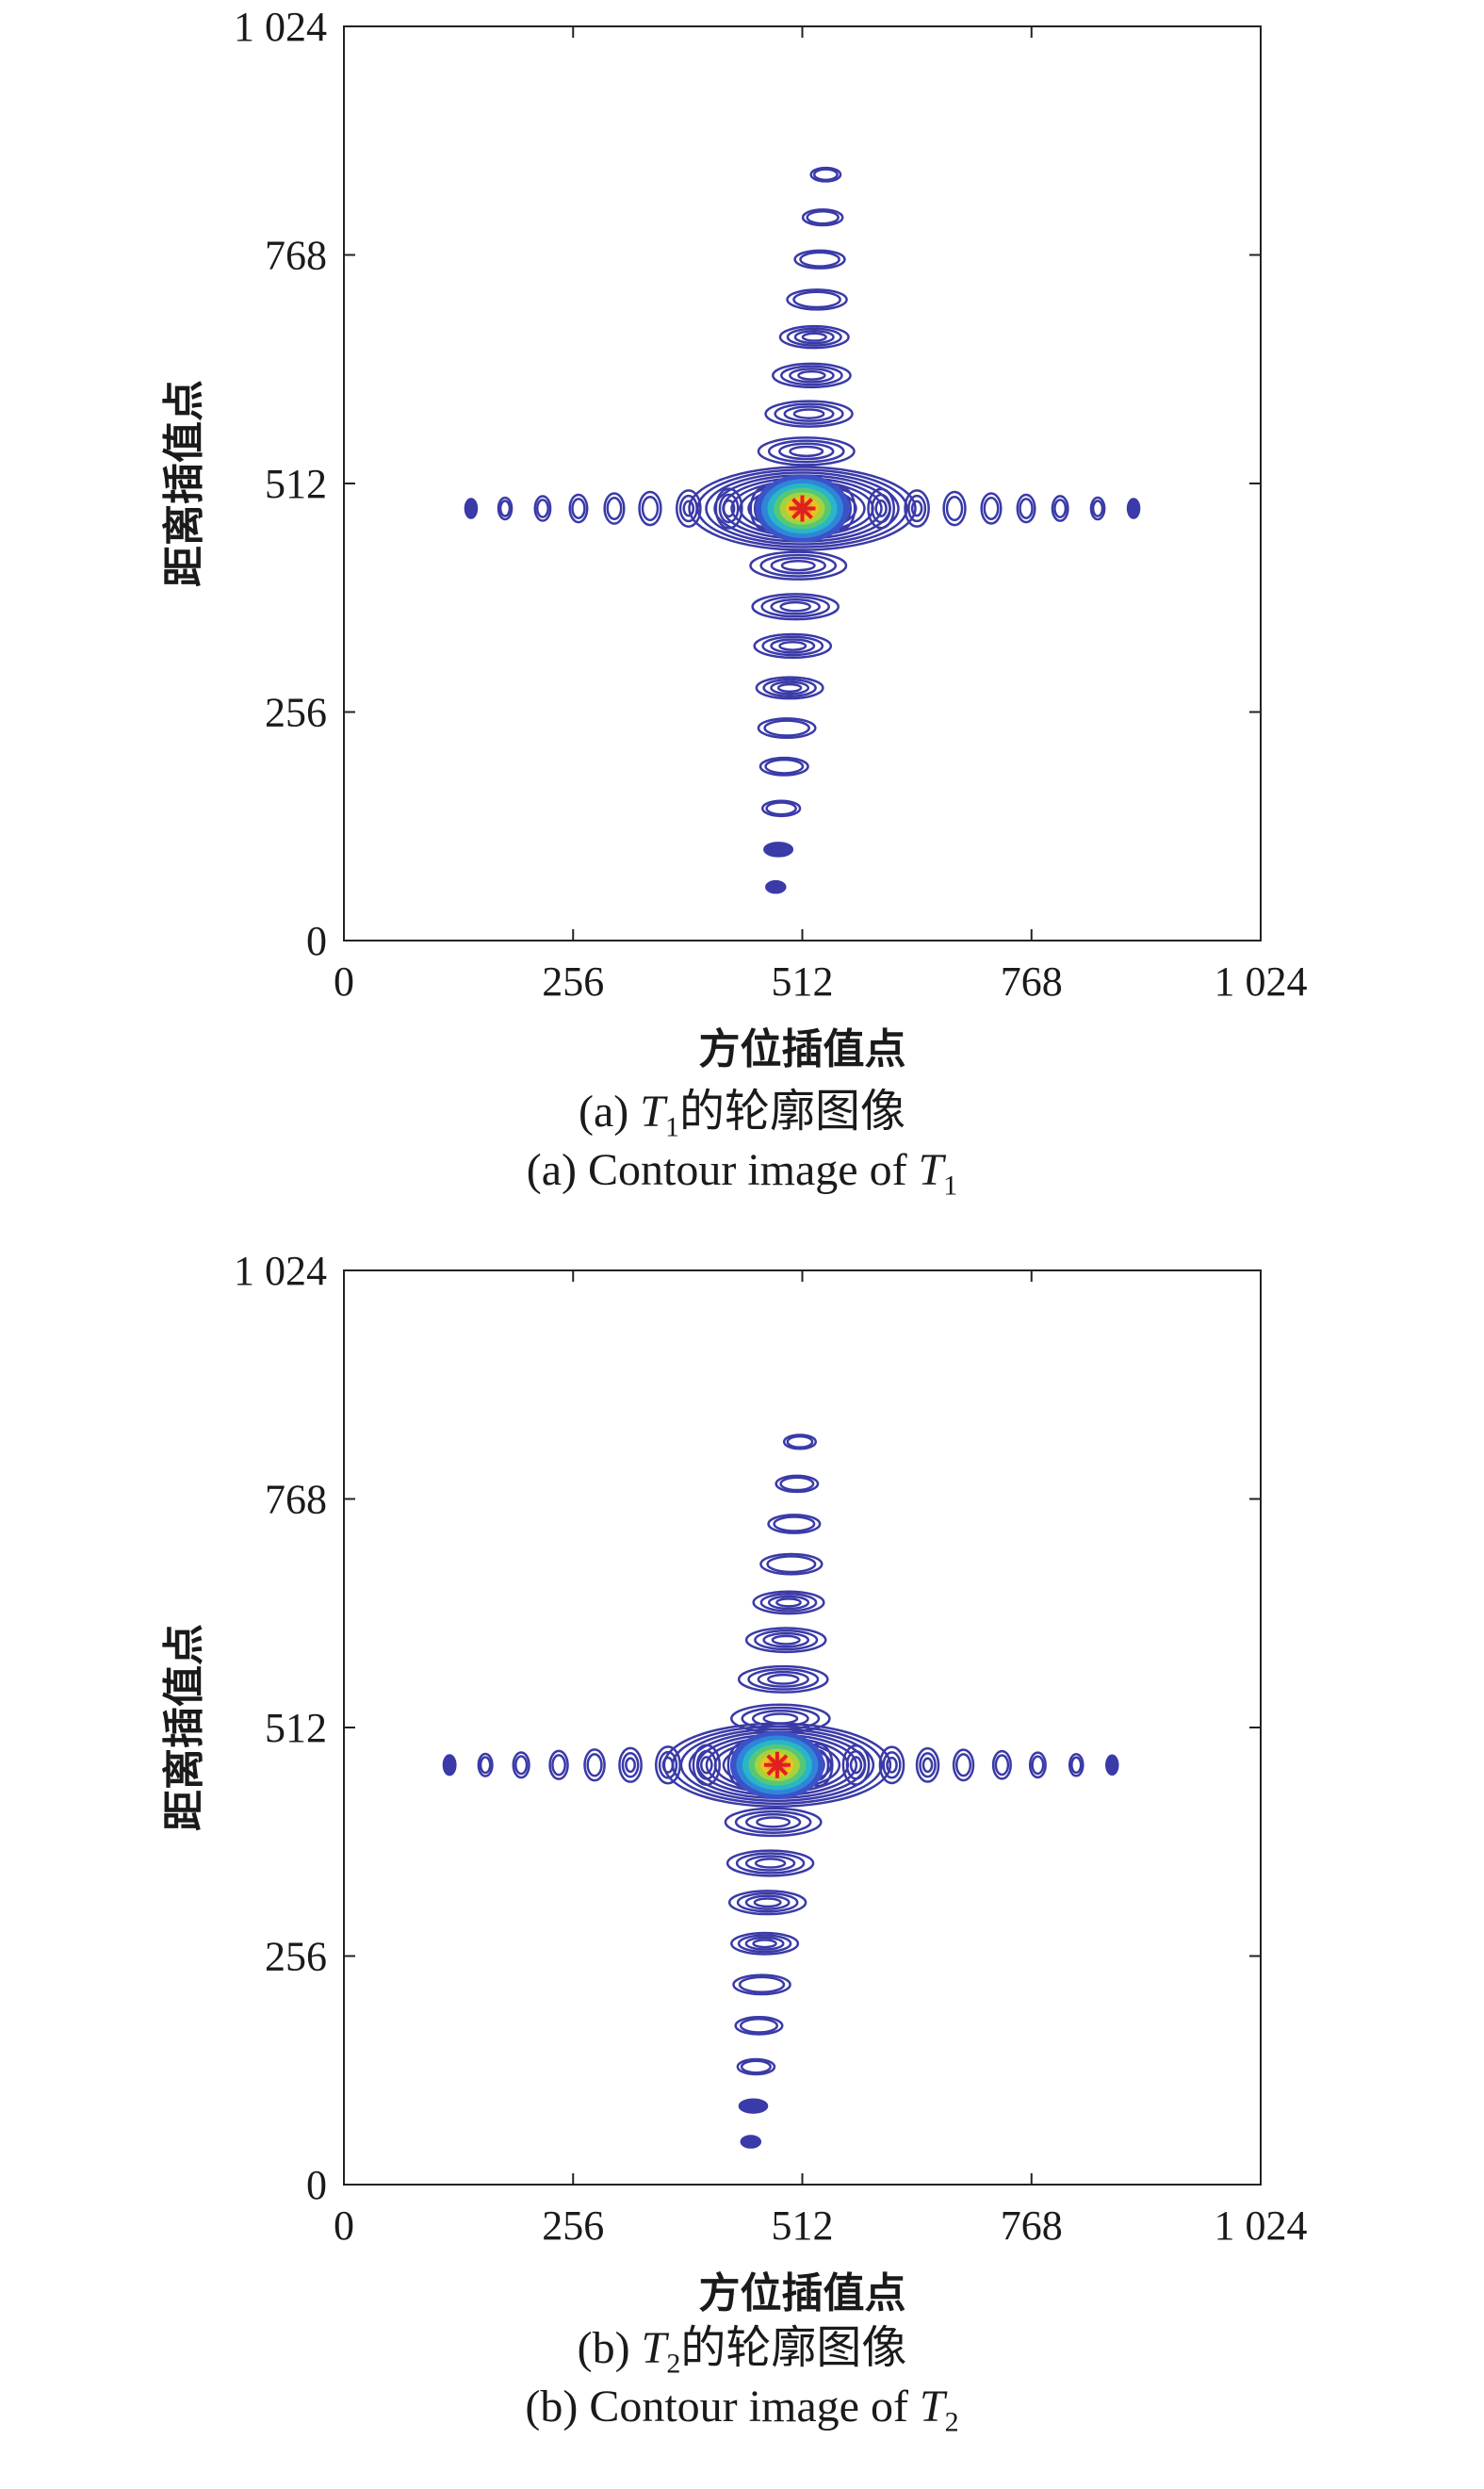  Describe the element at coordinates (742, 1115) in the screenshot. I see `caption-cn-a: (a) T1的轮廓图像` at that location.